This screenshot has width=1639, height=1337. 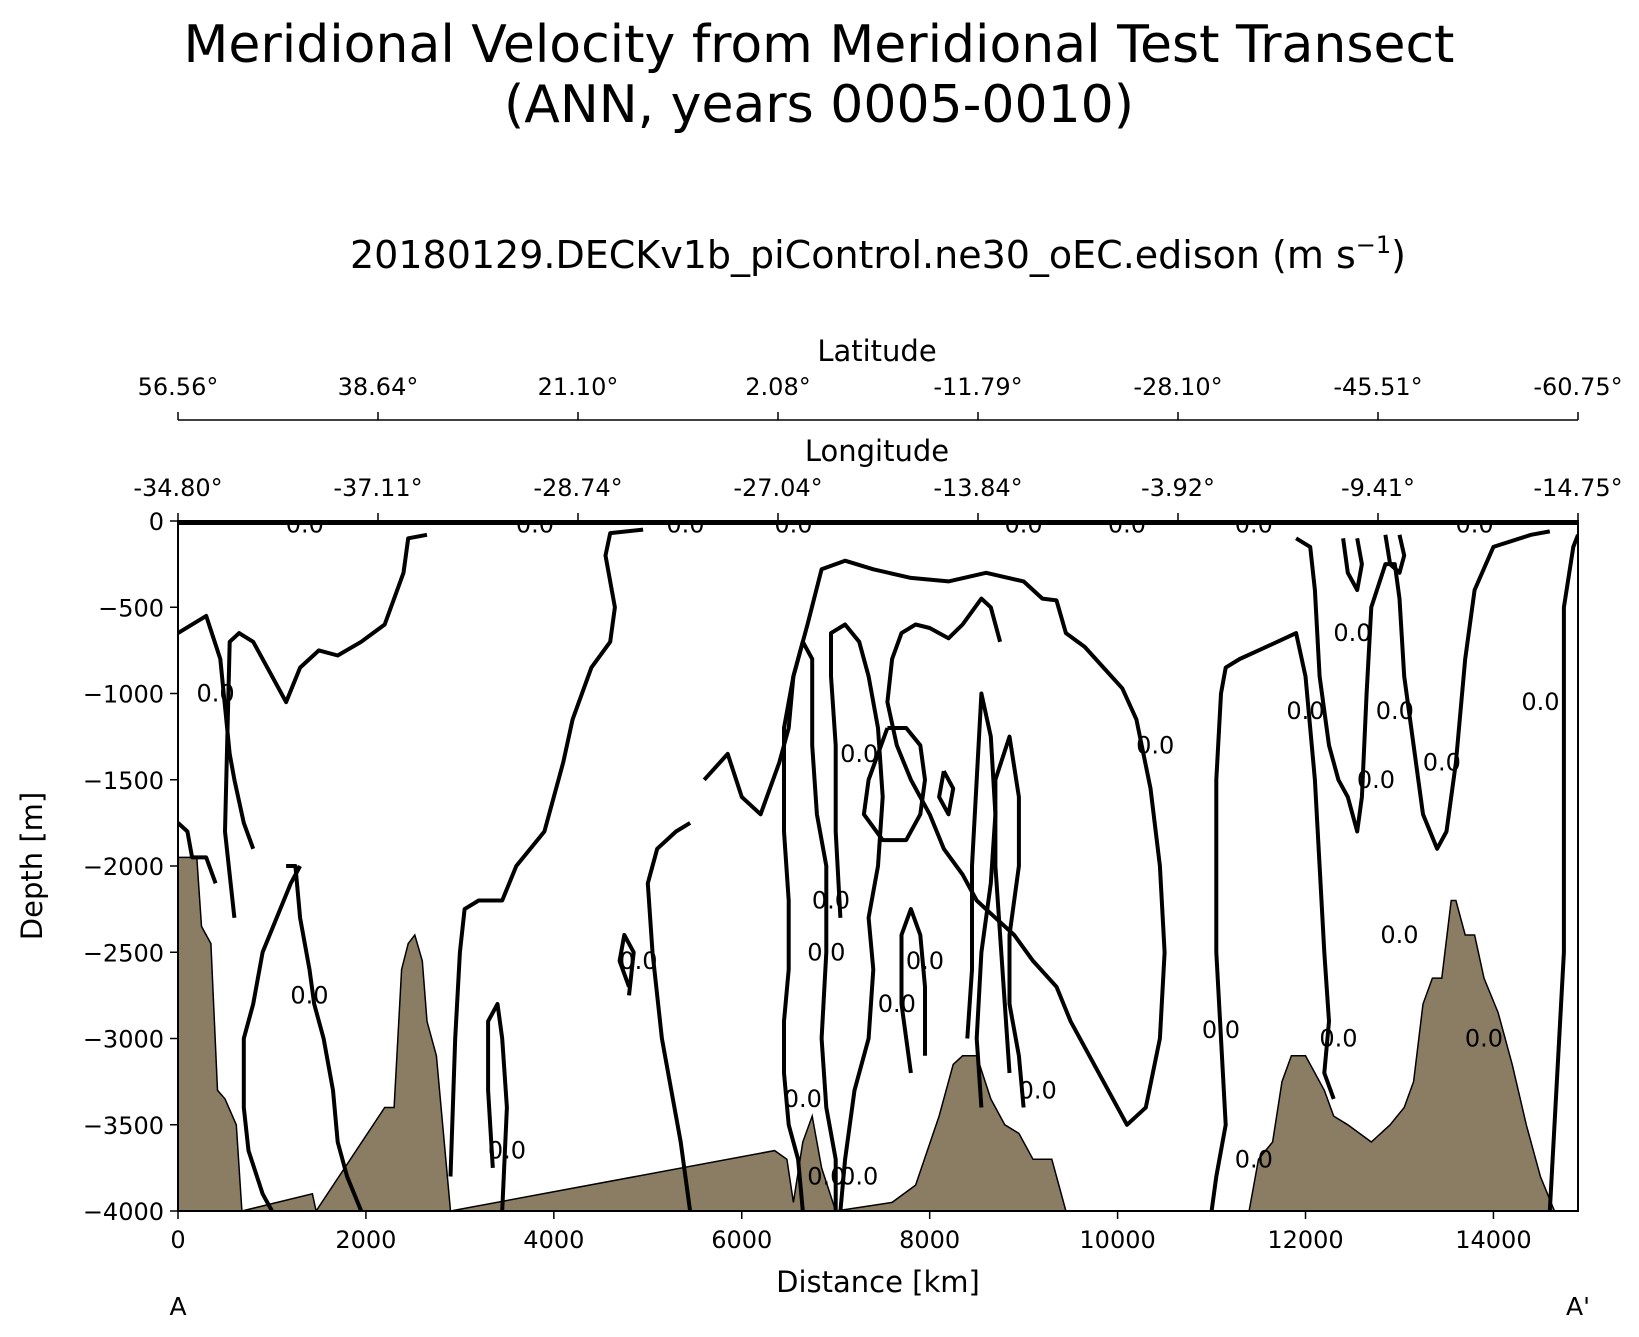 I want to click on longitude-axis-label: Longitude, so click(x=877, y=451).